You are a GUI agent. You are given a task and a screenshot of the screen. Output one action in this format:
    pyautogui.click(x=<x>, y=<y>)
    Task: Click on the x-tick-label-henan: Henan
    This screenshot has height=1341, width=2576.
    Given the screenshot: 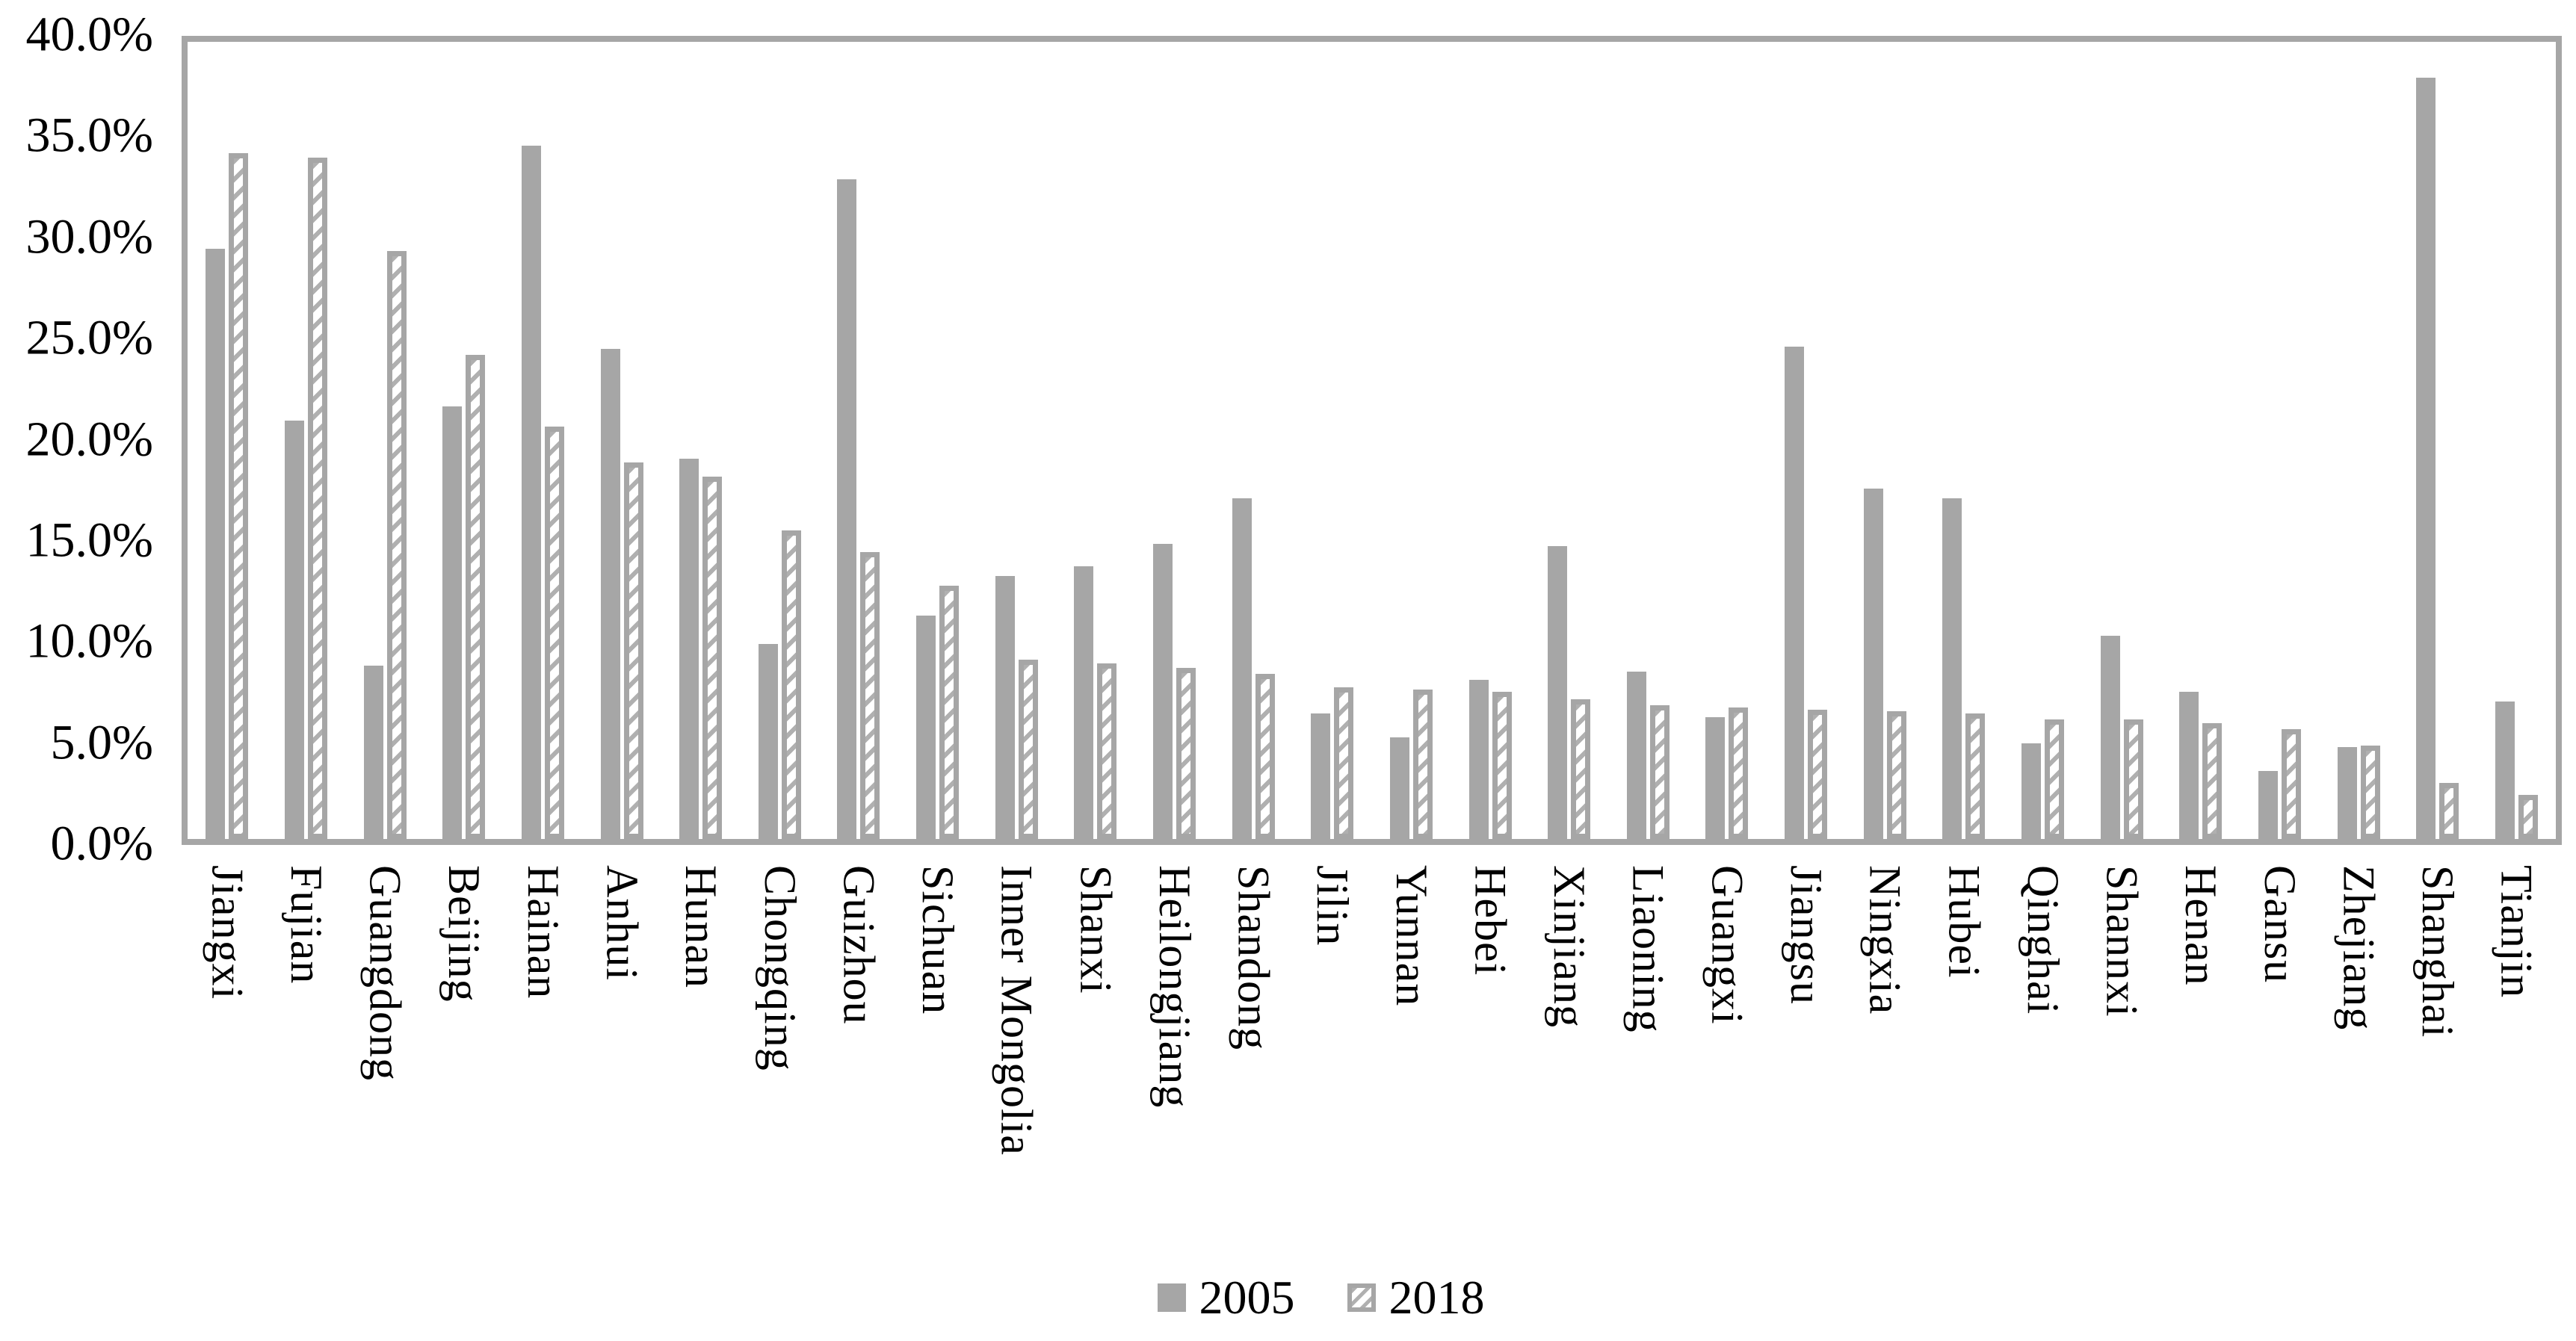 What is the action you would take?
    pyautogui.click(x=2201, y=925)
    